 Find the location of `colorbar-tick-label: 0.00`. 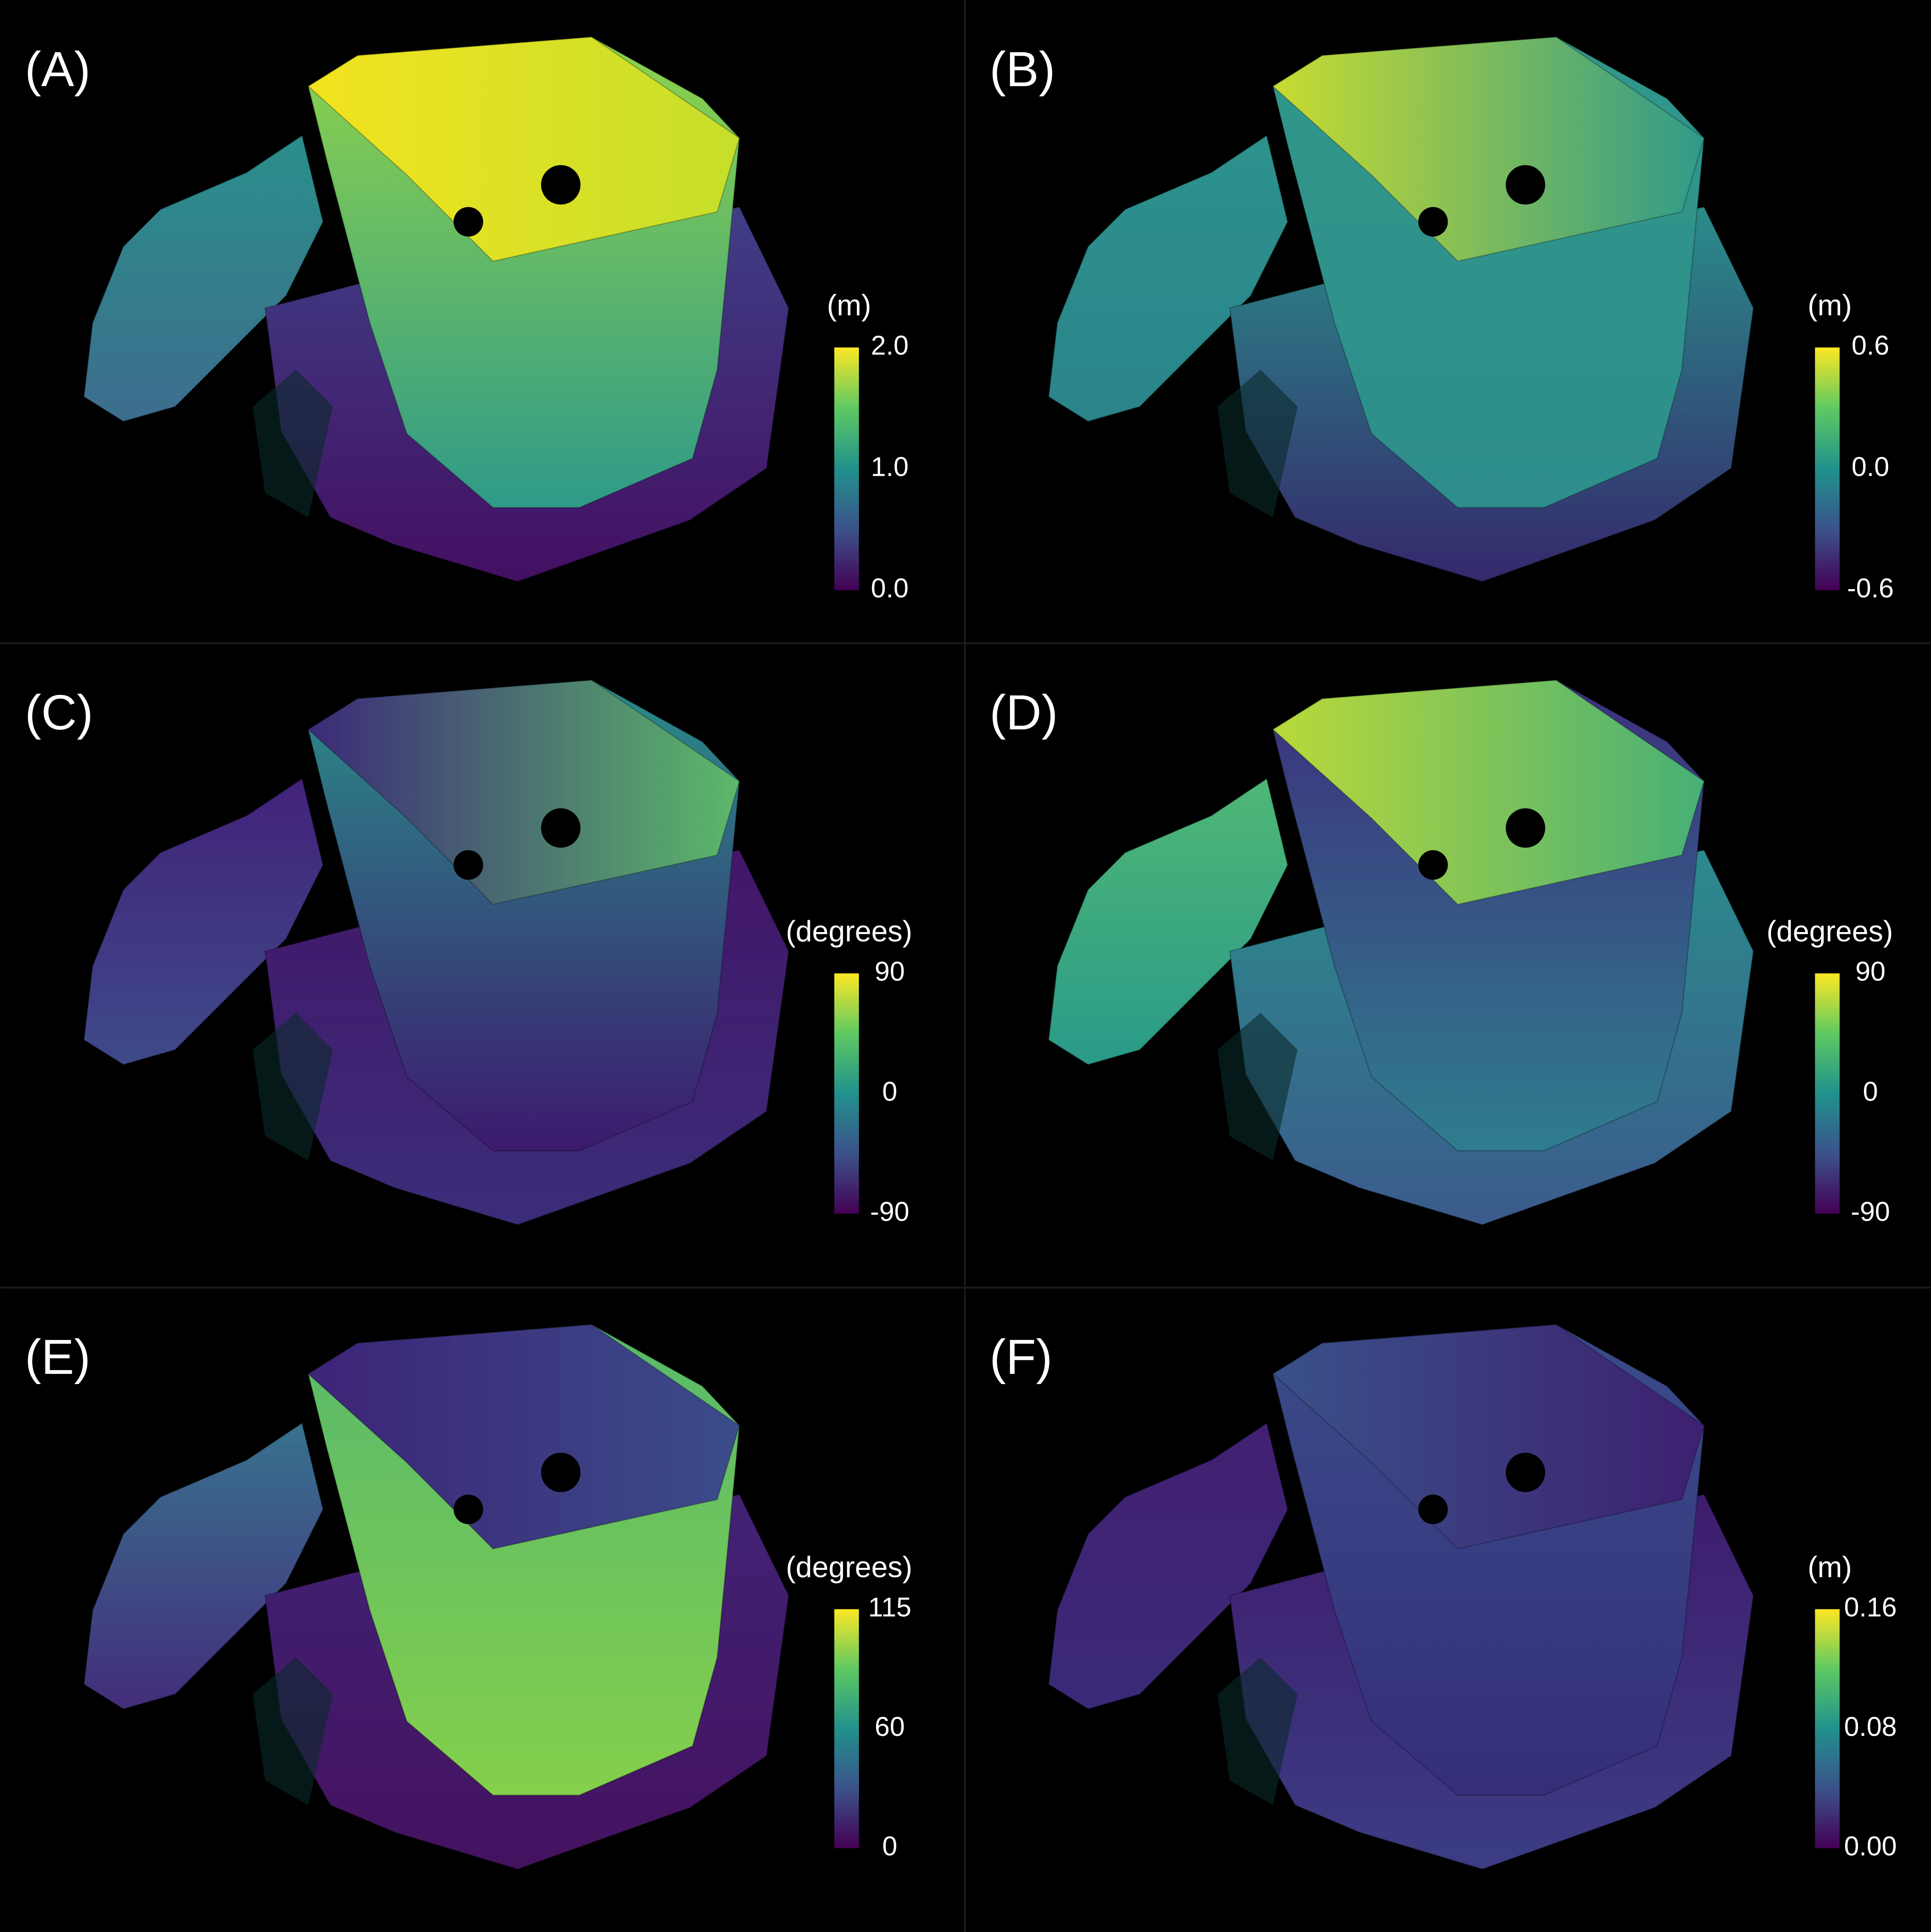

colorbar-tick-label: 0.00 is located at coordinates (1871, 1846).